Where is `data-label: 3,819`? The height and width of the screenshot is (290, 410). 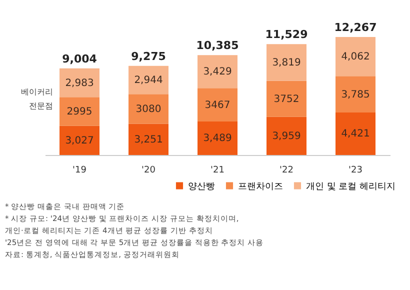 data-label: 3,819 is located at coordinates (286, 62).